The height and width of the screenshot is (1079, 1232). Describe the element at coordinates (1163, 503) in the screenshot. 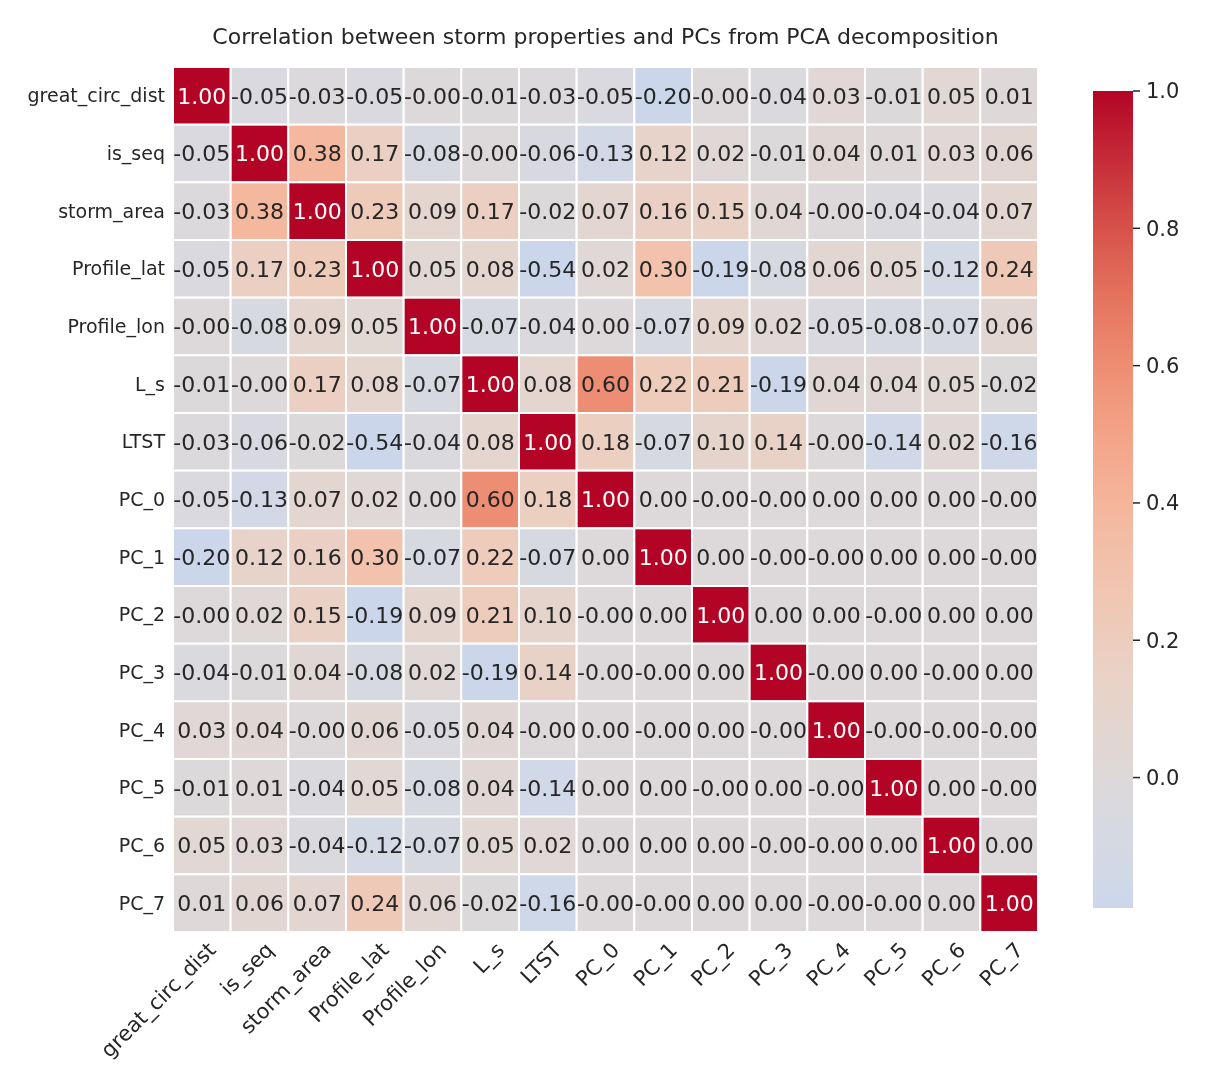

I see `color-bar-label: 0.4` at that location.